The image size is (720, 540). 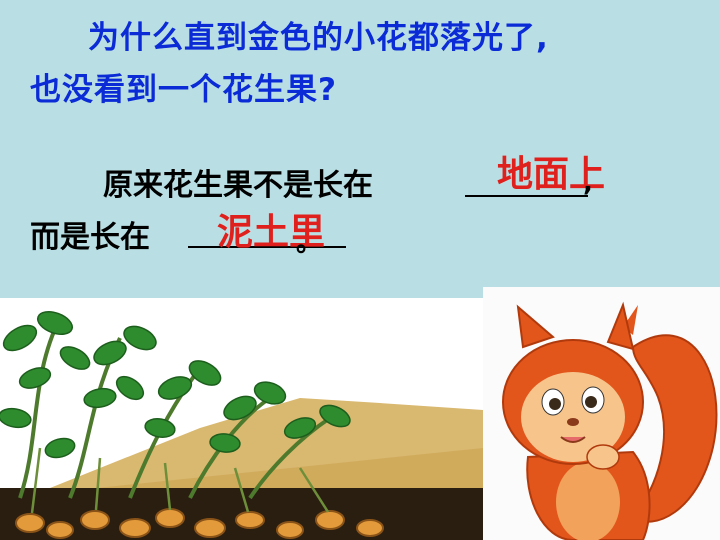 What do you see at coordinates (551, 174) in the screenshot?
I see `answer-1: 地面上` at bounding box center [551, 174].